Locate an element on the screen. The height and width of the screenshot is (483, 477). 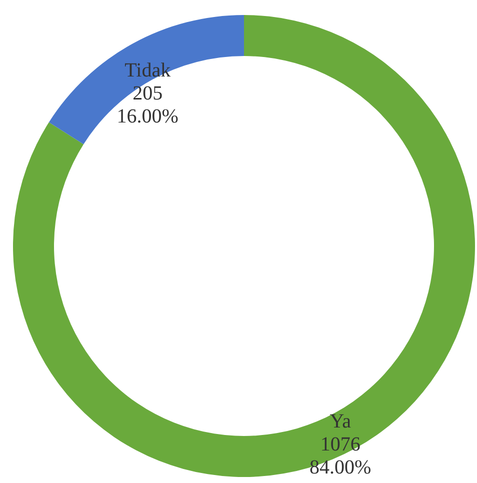
slice-label: Tidak is located at coordinates (147, 71).